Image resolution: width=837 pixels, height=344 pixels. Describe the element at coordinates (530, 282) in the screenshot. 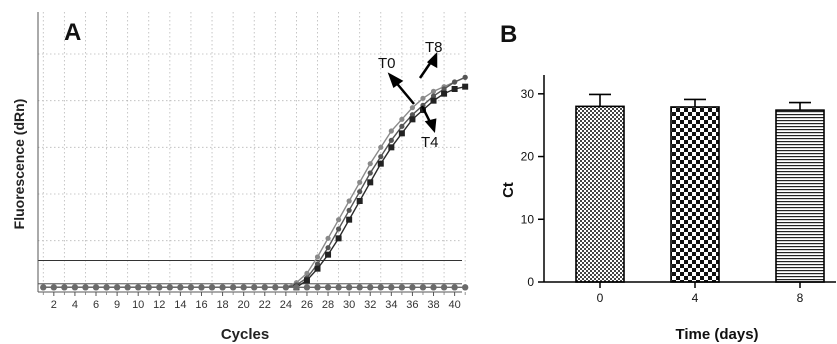

I see `y-tick-label: 0` at that location.